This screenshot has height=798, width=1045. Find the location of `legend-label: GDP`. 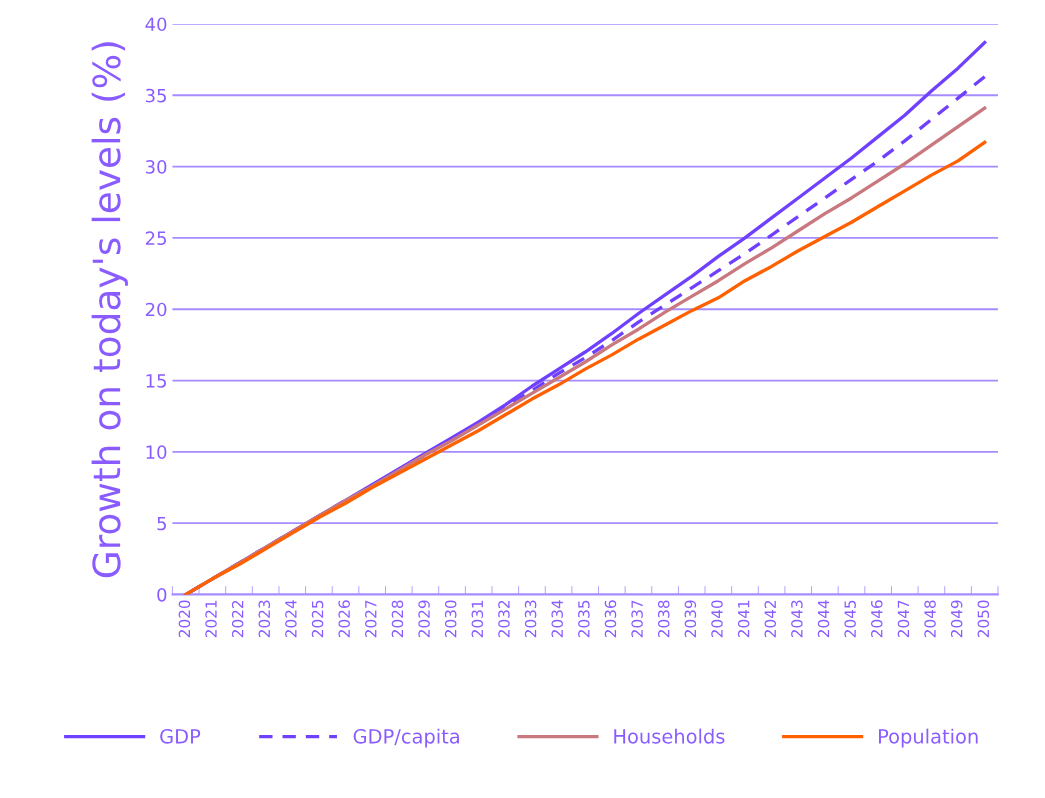

legend-label: GDP is located at coordinates (180, 736).